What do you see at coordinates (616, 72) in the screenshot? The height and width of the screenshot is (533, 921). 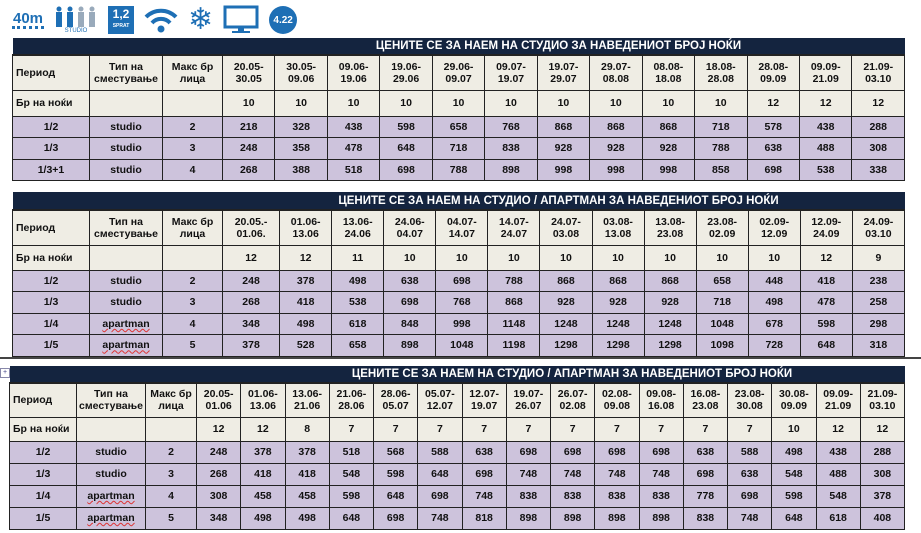 I see `header-period-range: 29.07- 08.08` at bounding box center [616, 72].